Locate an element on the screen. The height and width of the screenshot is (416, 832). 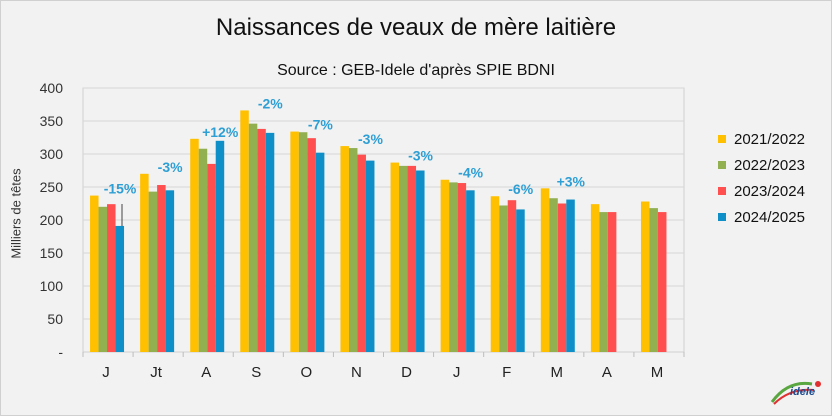
x-tick-label: D is located at coordinates (406, 372).